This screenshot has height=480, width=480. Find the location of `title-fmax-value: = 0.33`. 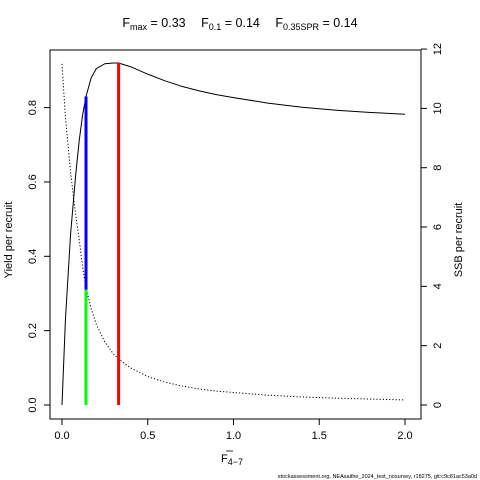

title-fmax-value: = 0.33 is located at coordinates (166, 23).